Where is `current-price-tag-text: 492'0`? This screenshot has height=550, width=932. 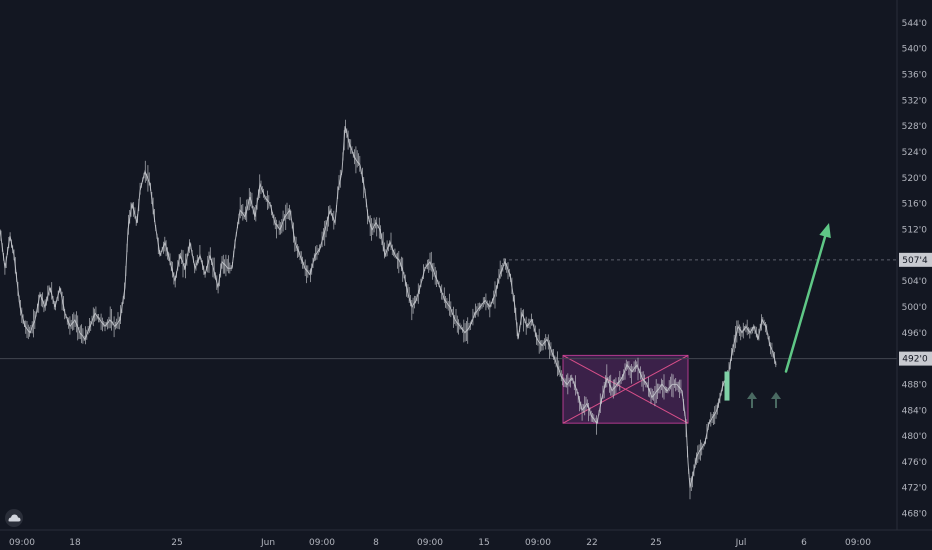
current-price-tag-text: 492'0 is located at coordinates (915, 360).